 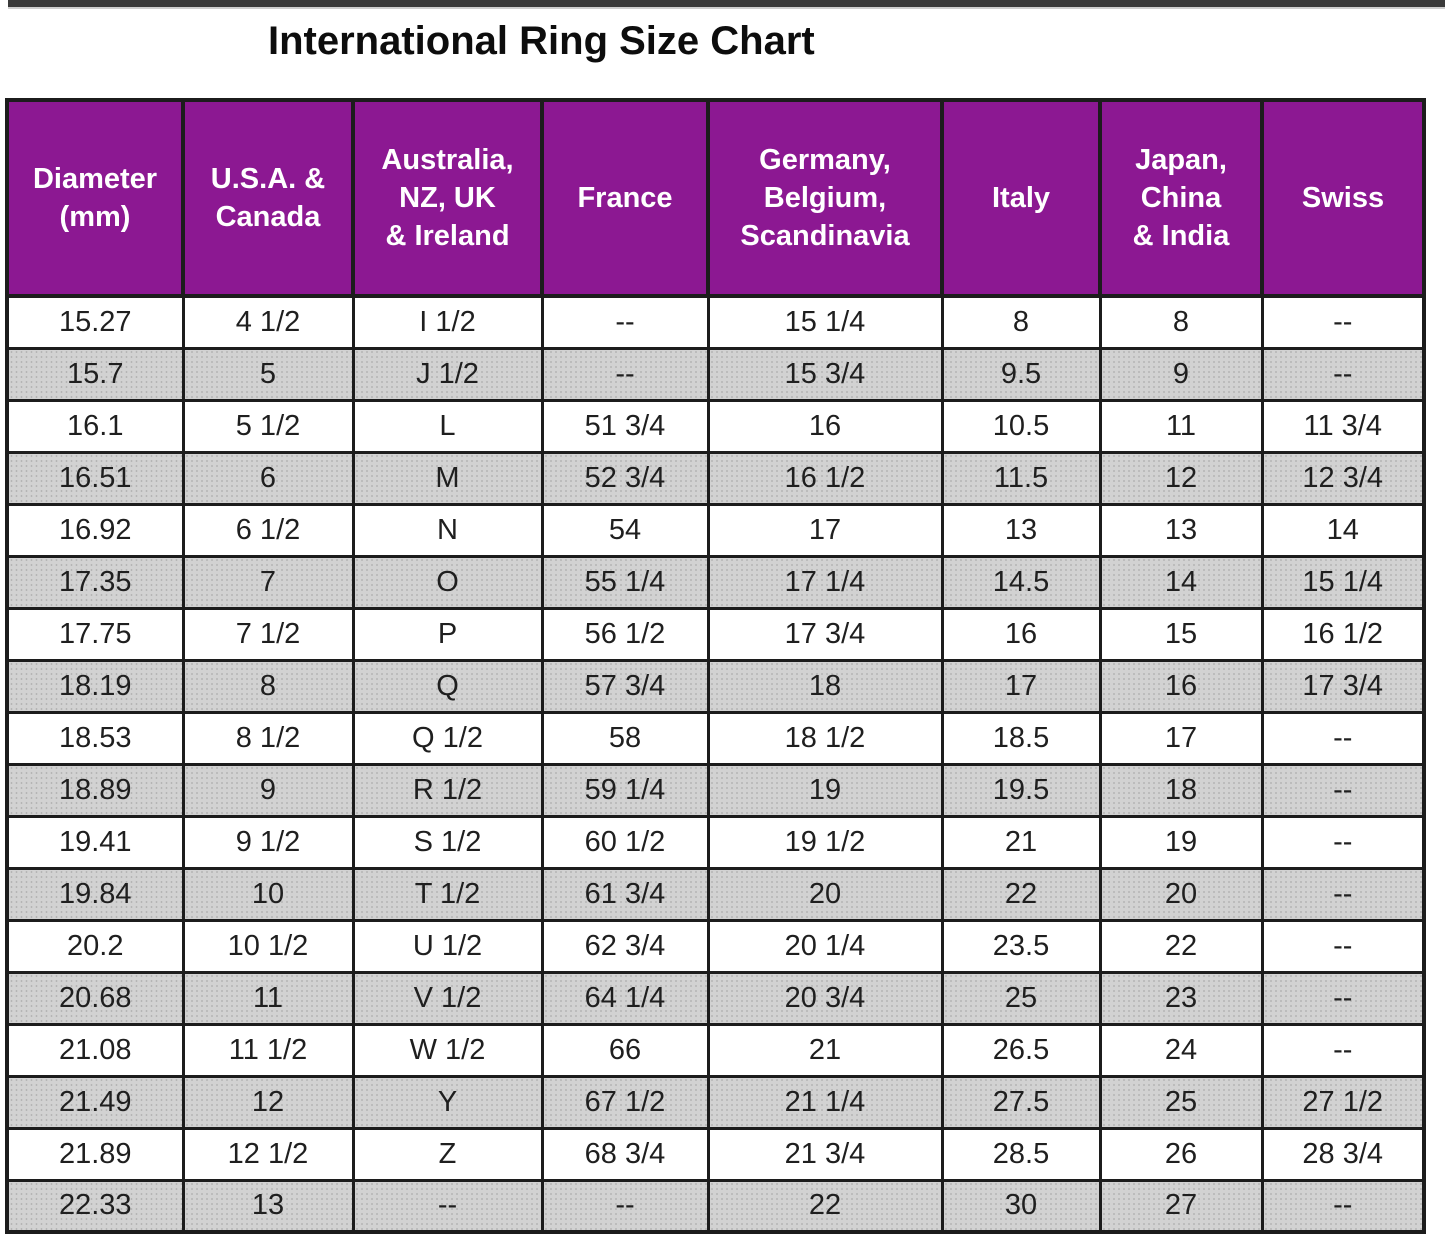 I want to click on table-cell: 27.5, so click(x=1021, y=1102).